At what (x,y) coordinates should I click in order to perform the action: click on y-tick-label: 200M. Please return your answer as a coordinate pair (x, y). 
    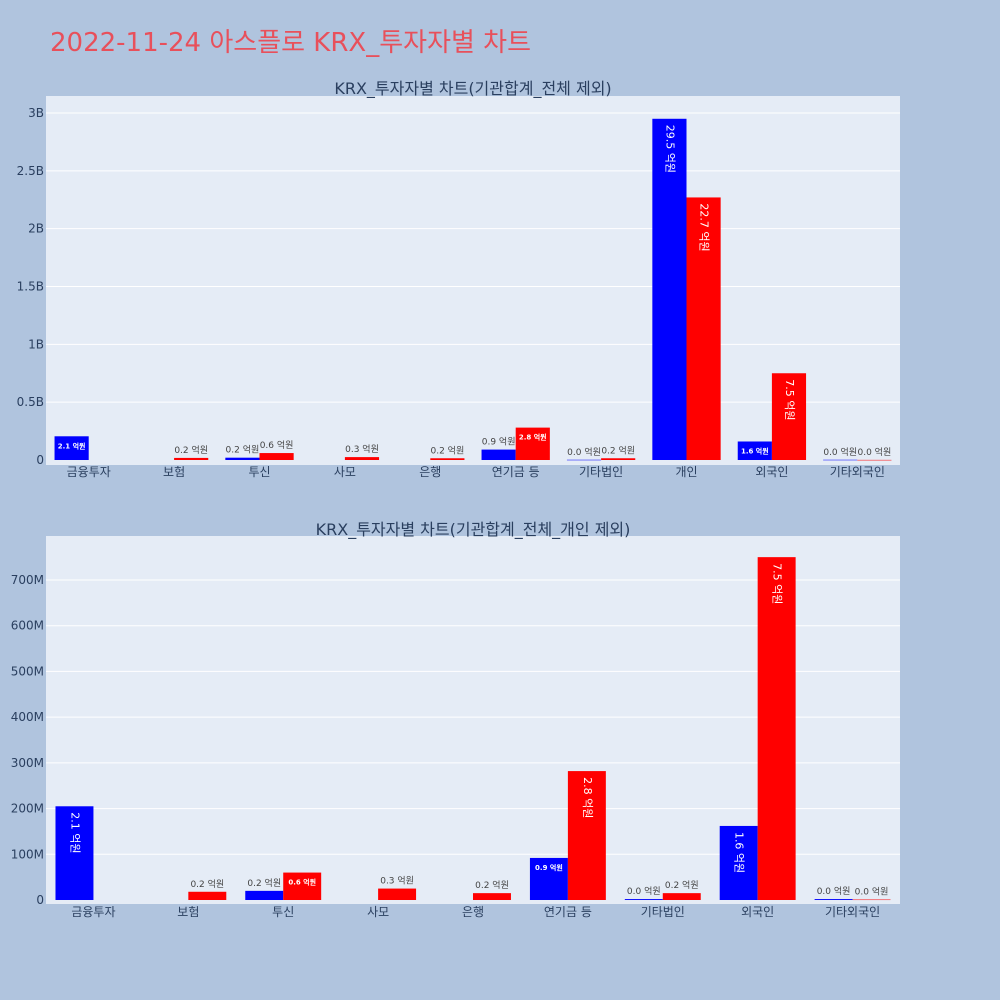
    Looking at the image, I should click on (27, 809).